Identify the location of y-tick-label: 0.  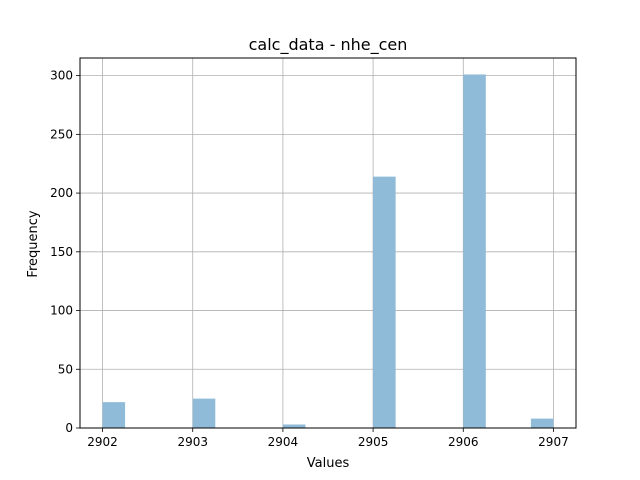
(69, 428).